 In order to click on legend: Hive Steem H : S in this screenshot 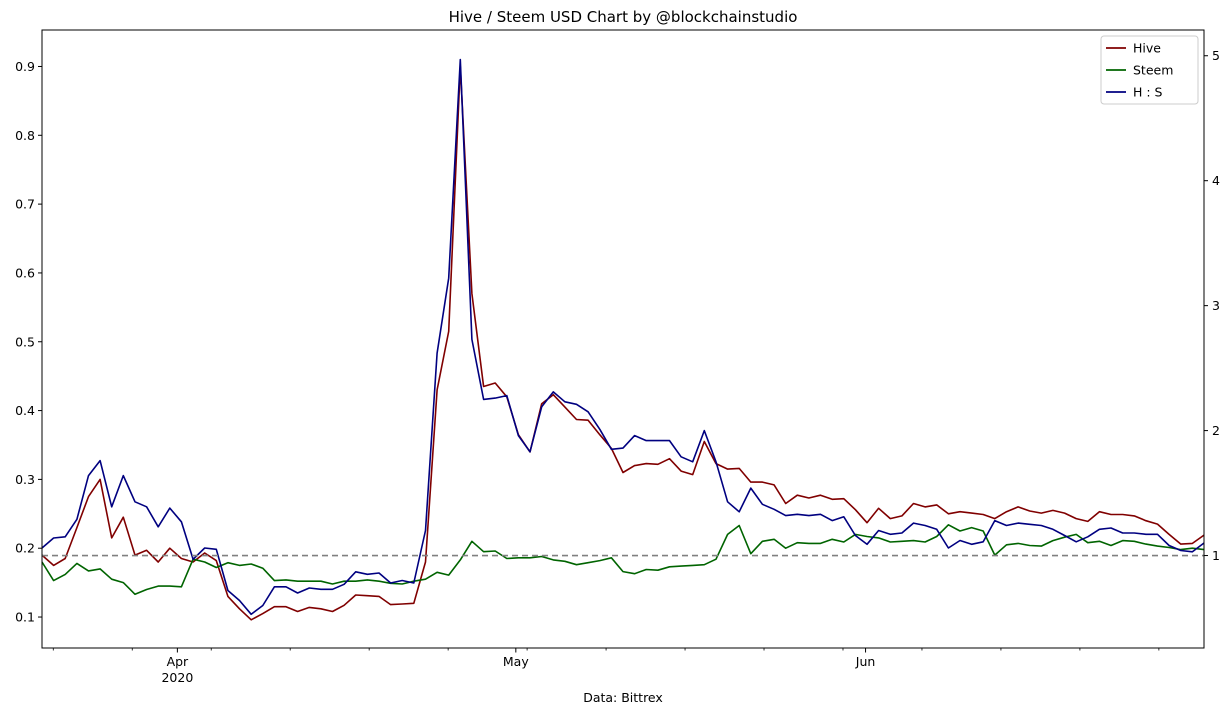, I will do `click(1149, 70)`.